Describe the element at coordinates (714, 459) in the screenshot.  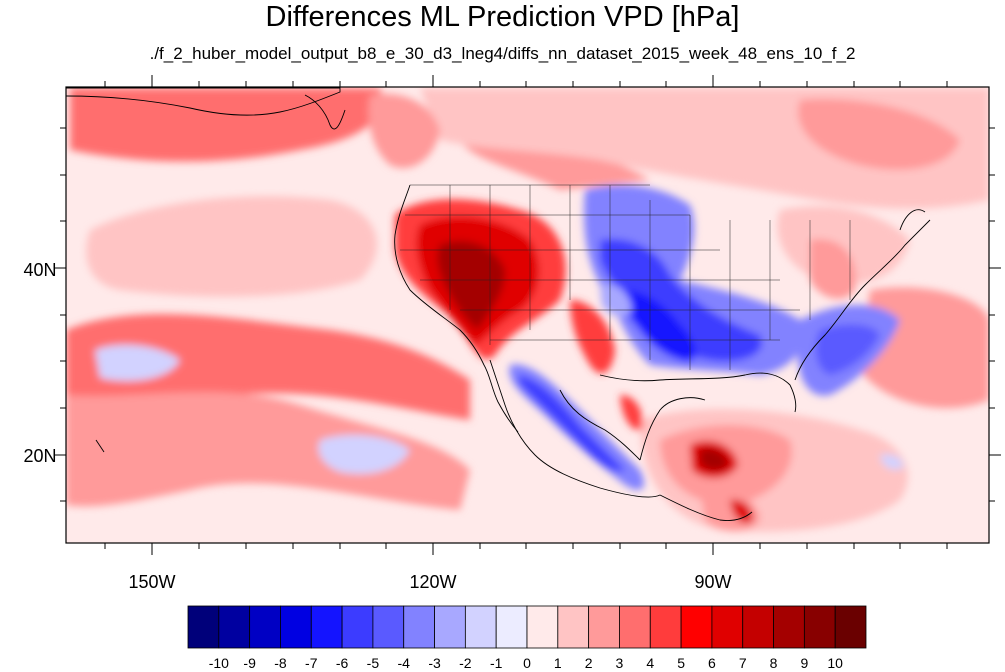
I see `caribbean-core` at that location.